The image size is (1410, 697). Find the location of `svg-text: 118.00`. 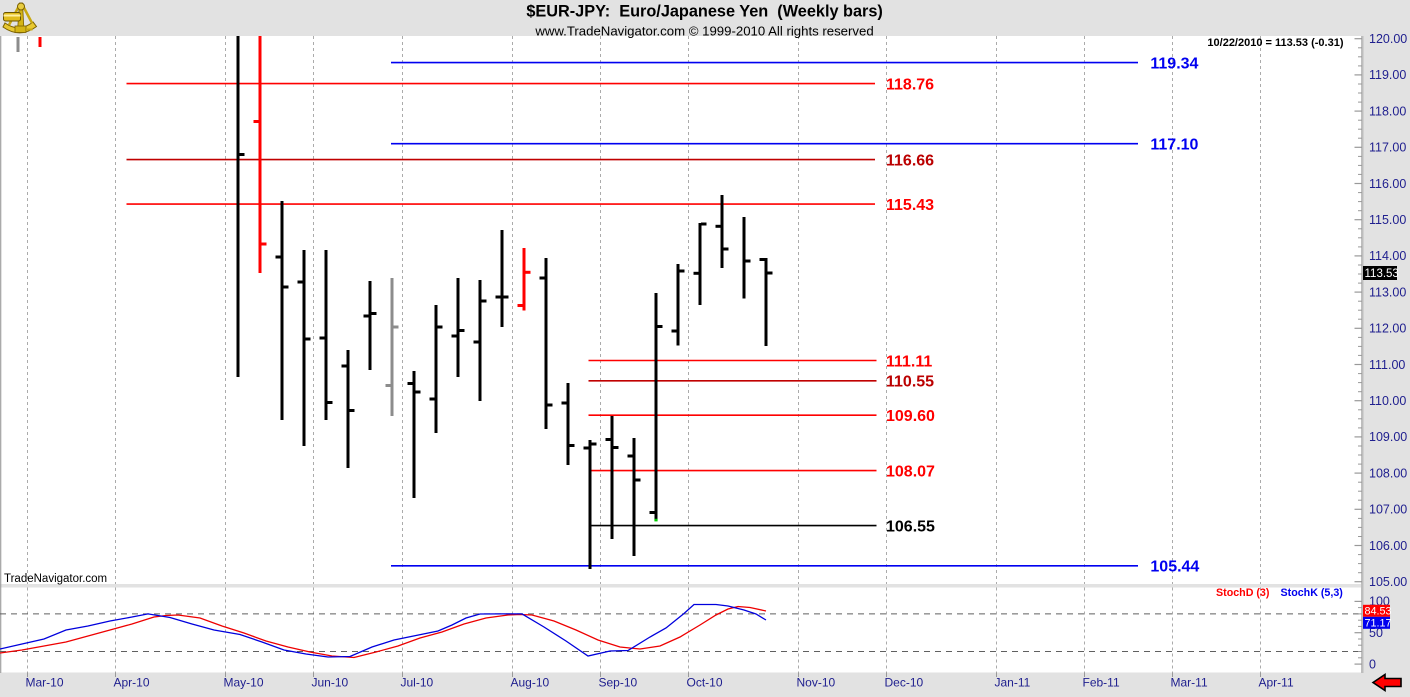

svg-text: 118.00 is located at coordinates (1387, 111).